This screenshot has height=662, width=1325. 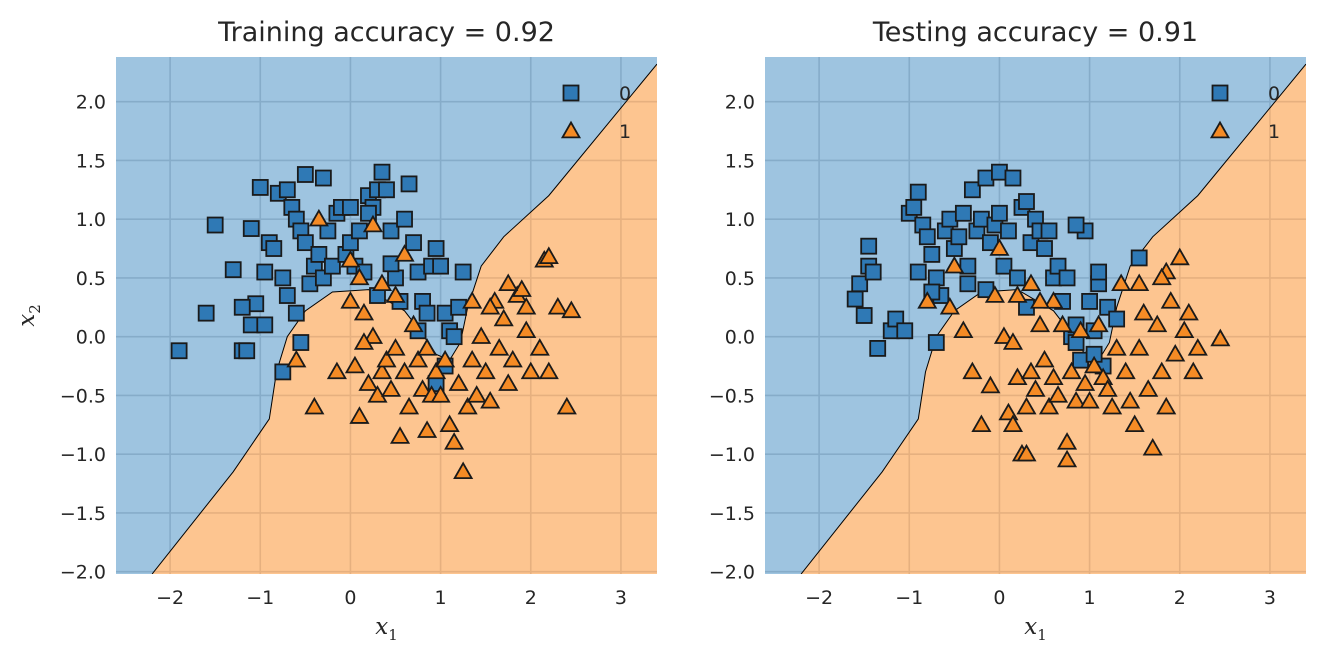 What do you see at coordinates (386, 629) in the screenshot?
I see `x-axis-label: x1` at bounding box center [386, 629].